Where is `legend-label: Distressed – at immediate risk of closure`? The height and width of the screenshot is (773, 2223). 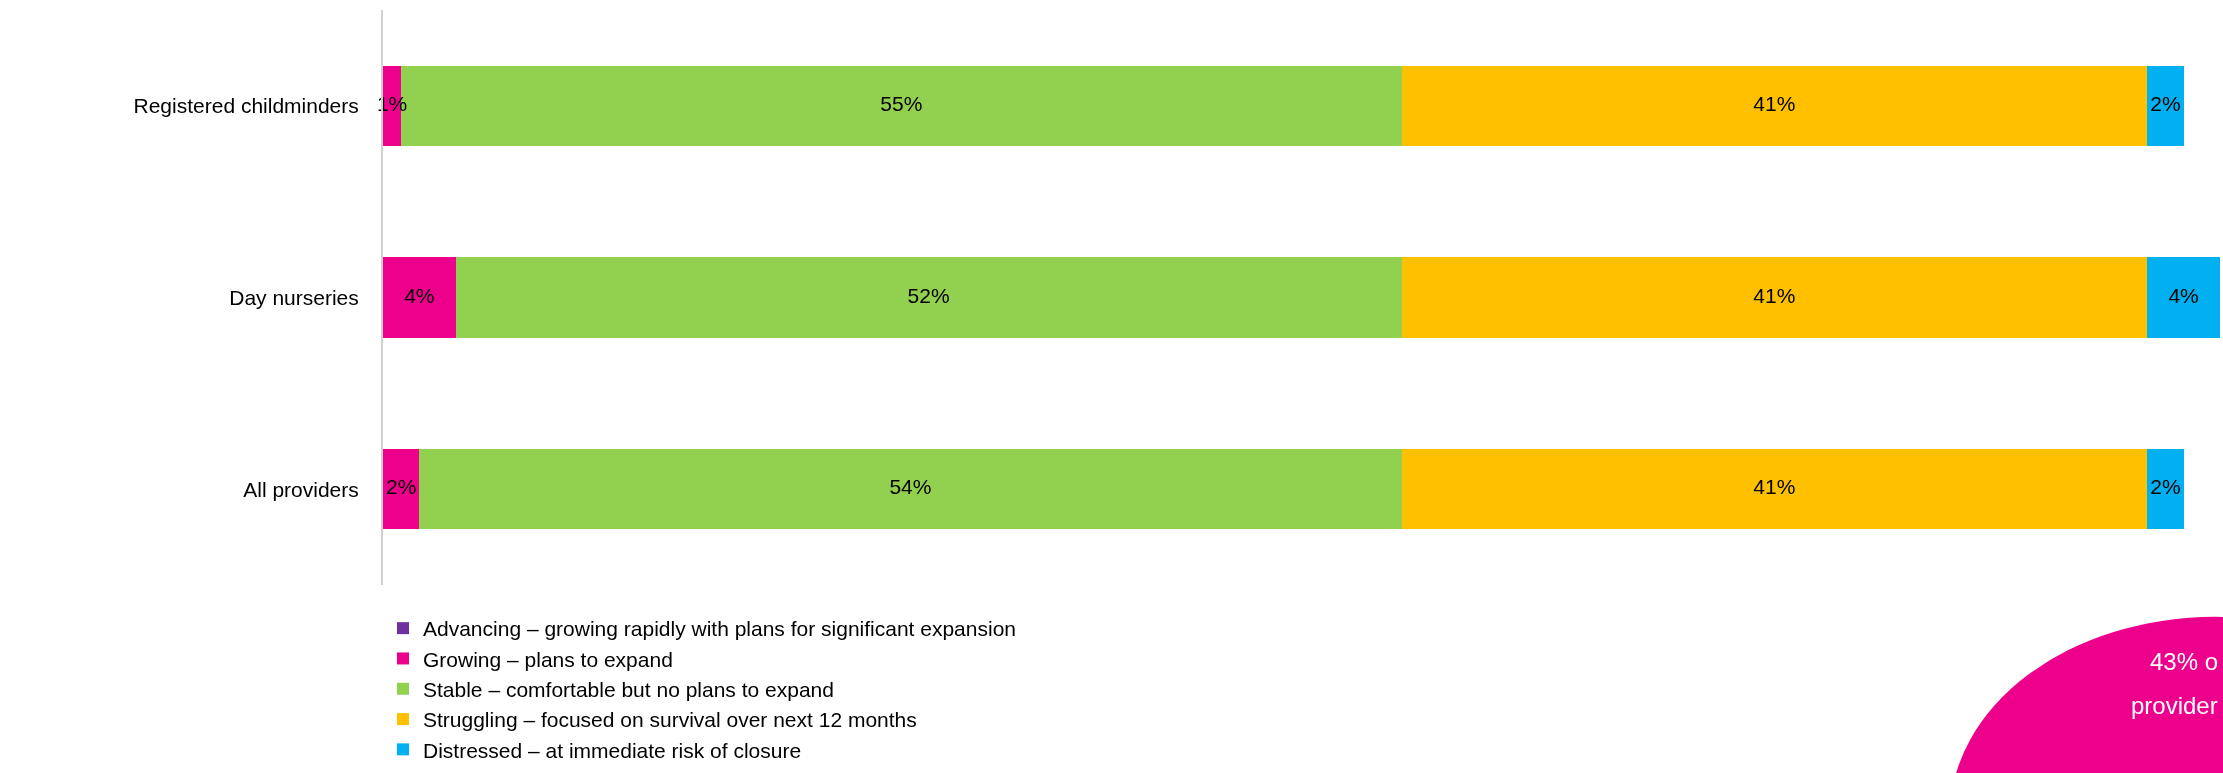 legend-label: Distressed – at immediate risk of closure is located at coordinates (612, 750).